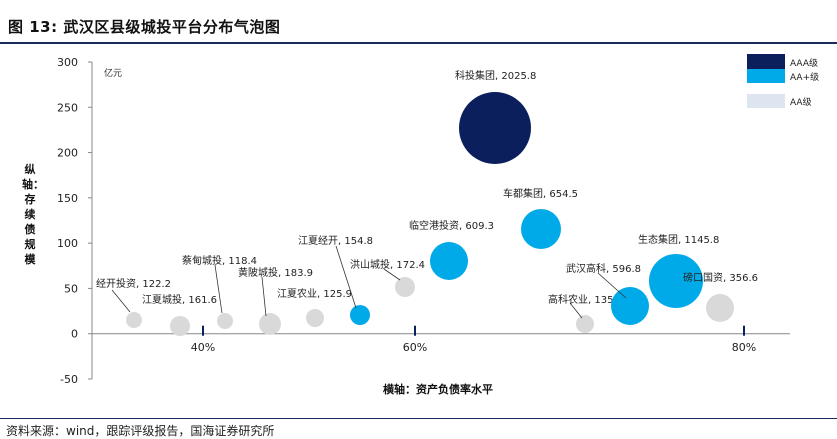 This screenshot has width=837, height=439. What do you see at coordinates (133, 283) in the screenshot?
I see `data-label: 经开投资, 122.2` at bounding box center [133, 283].